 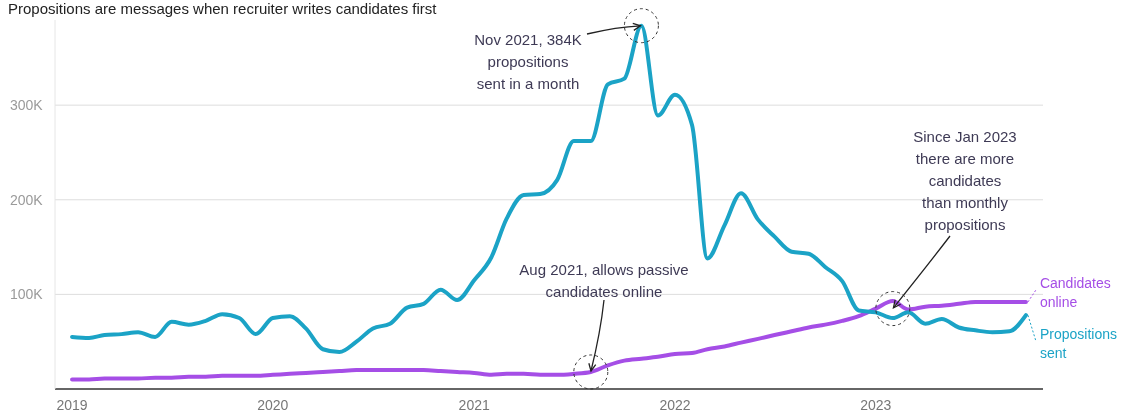 I want to click on chart-title: Propositions are messages when recruiter writes candidates first, so click(x=223, y=8).